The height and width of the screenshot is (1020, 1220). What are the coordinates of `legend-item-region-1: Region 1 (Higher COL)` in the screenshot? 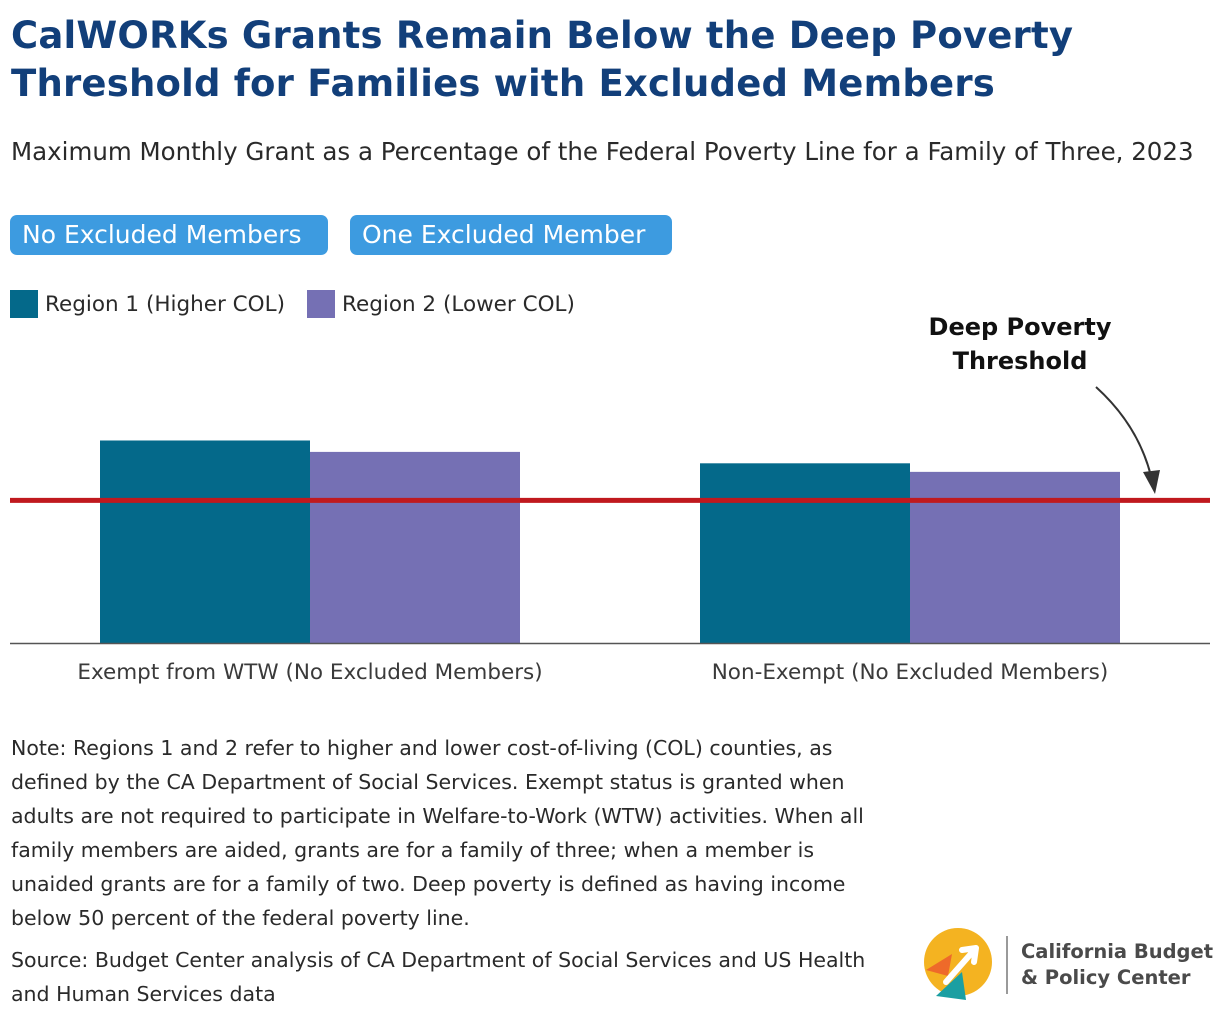 It's located at (147, 304).